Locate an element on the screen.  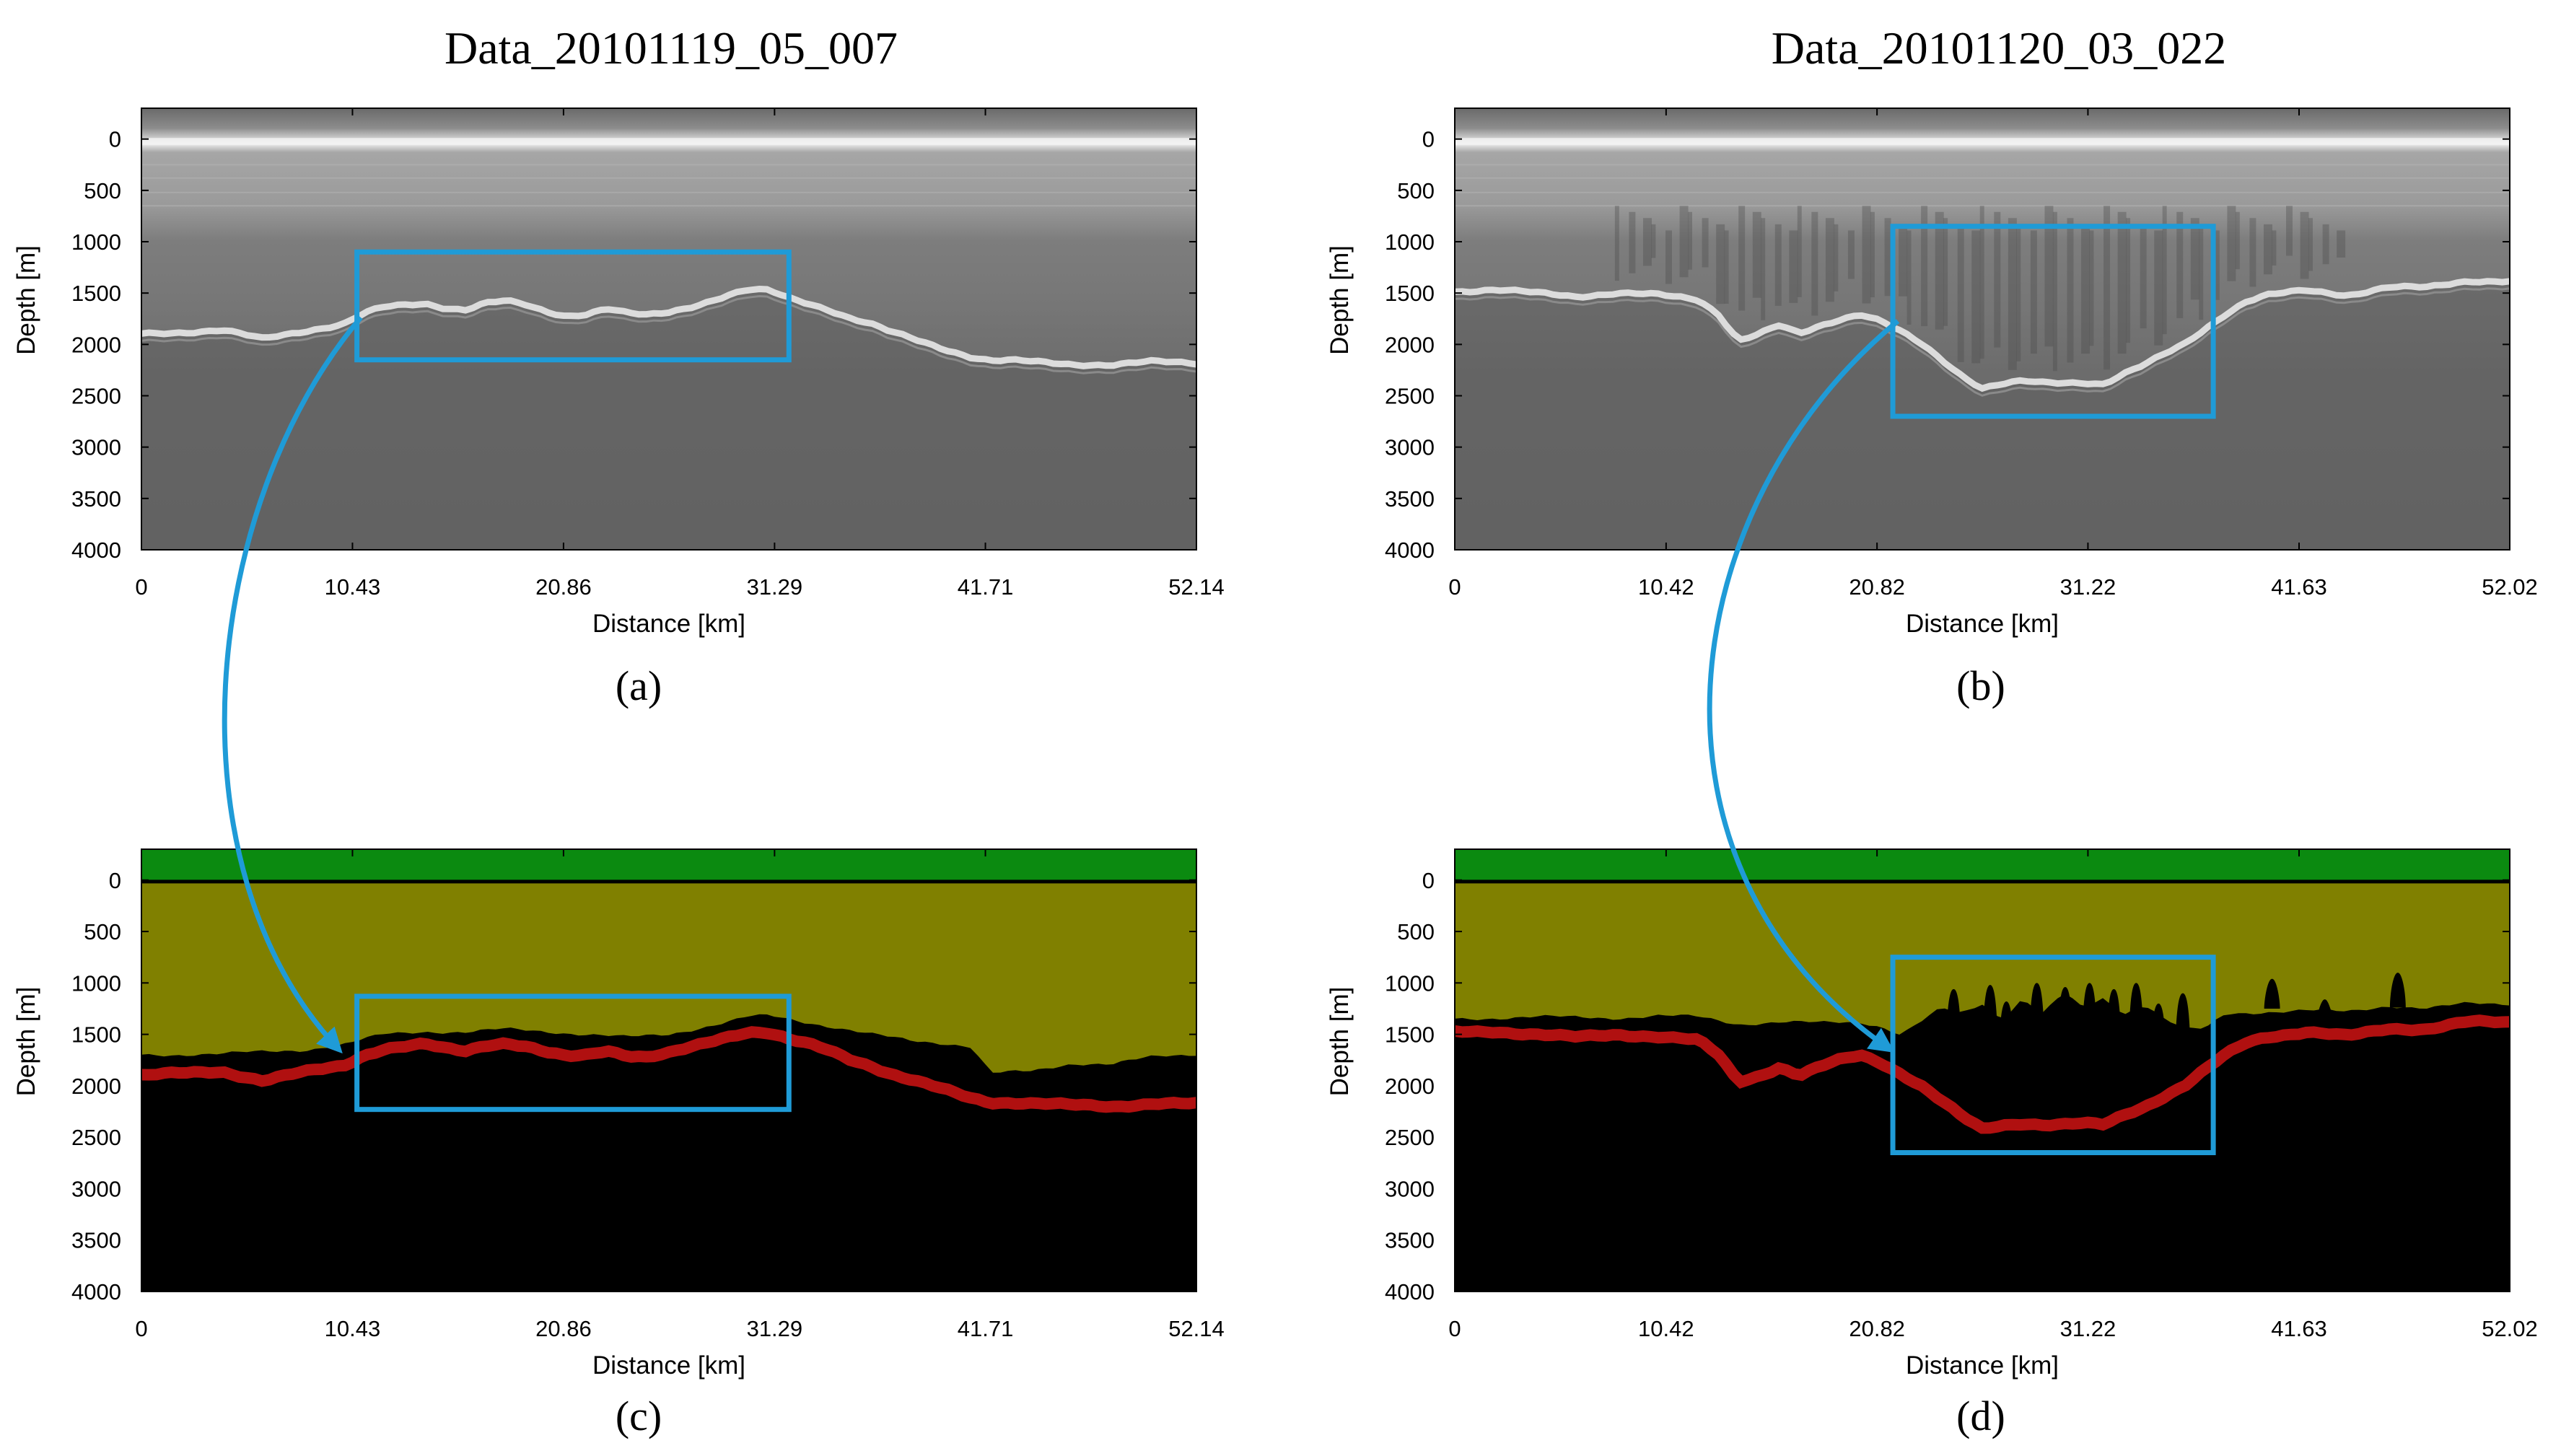
caption-b: (b) is located at coordinates (1980, 685).